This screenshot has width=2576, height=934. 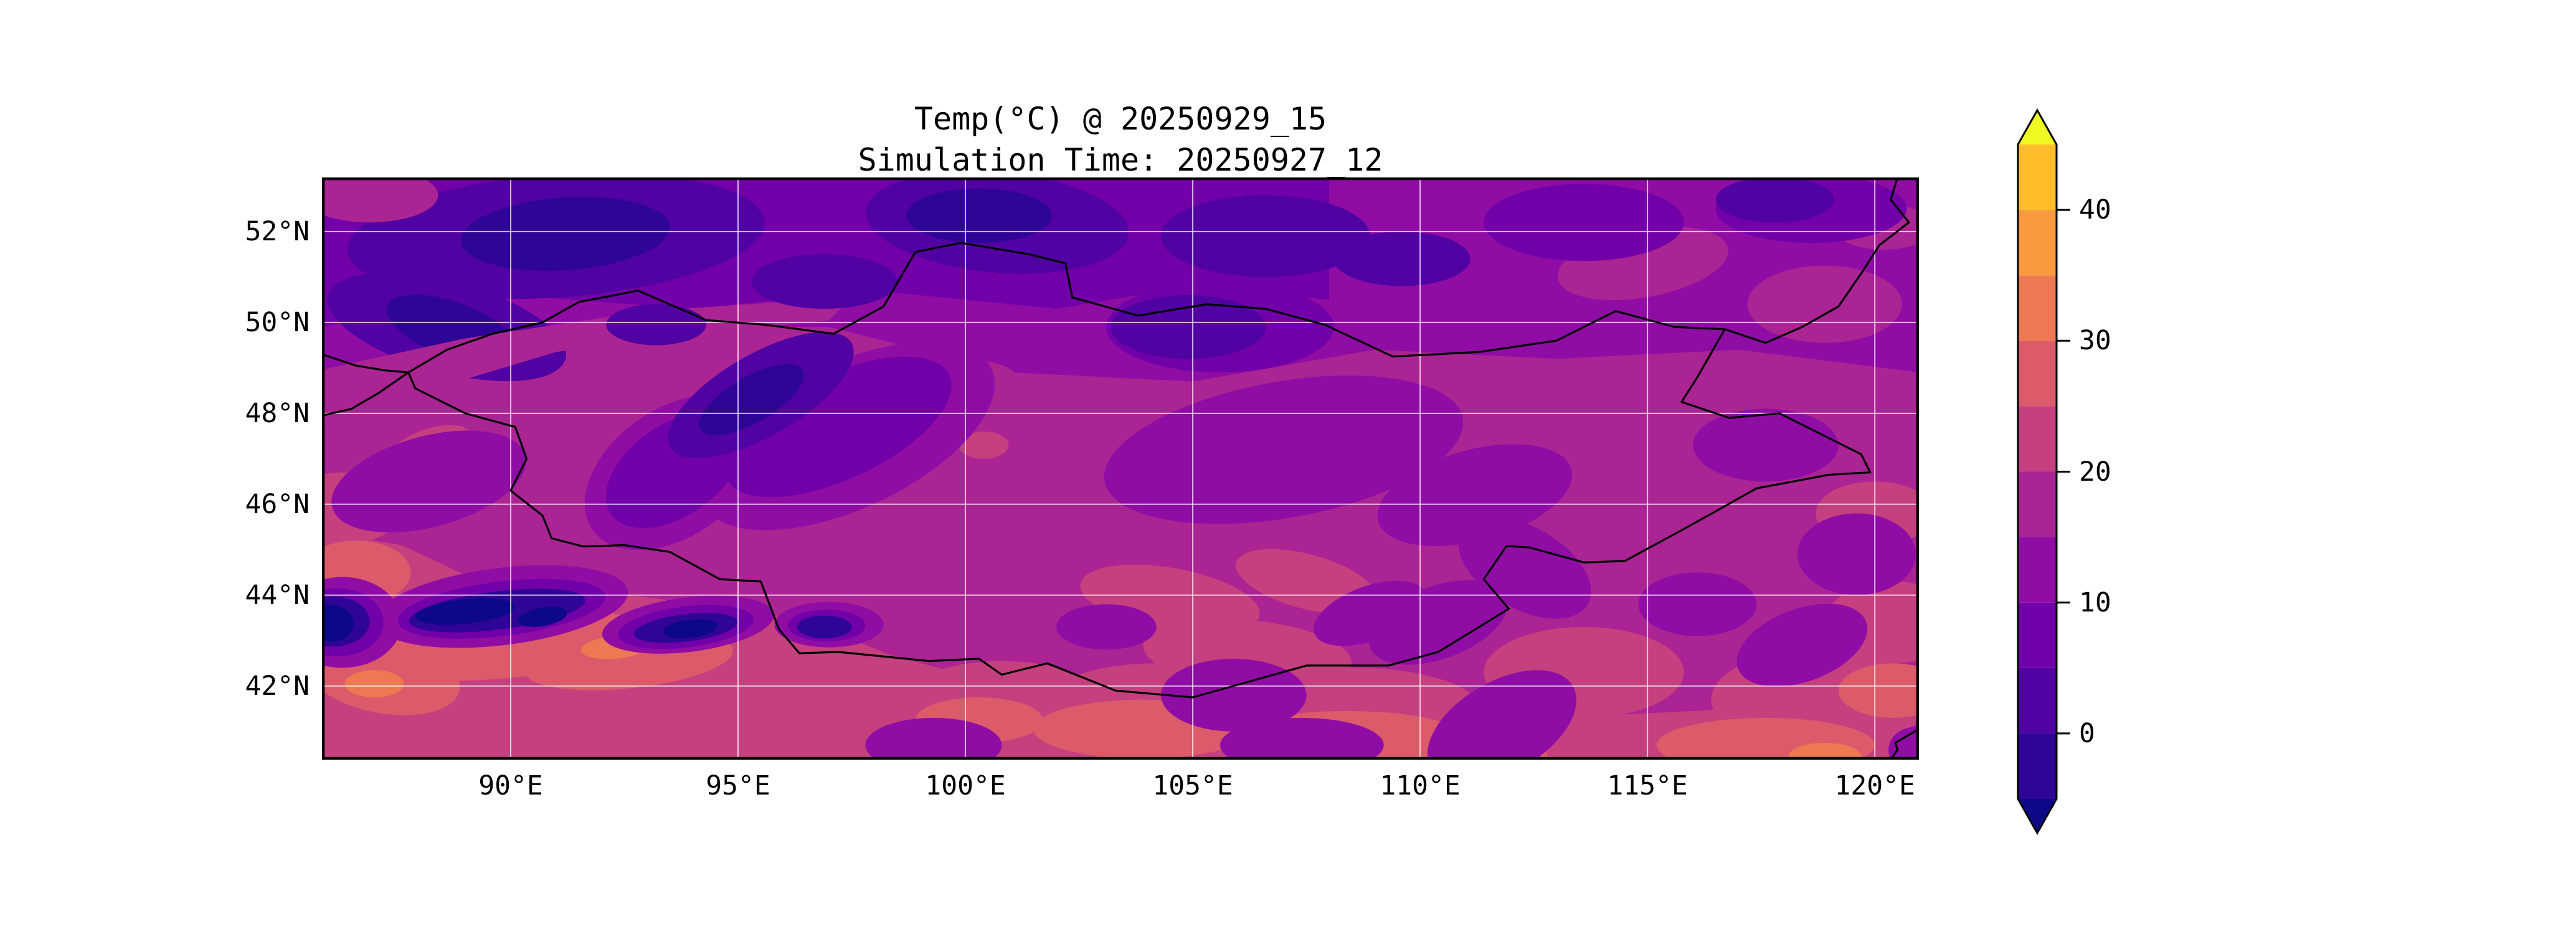 I want to click on x-tick-label: 100°E, so click(x=965, y=785).